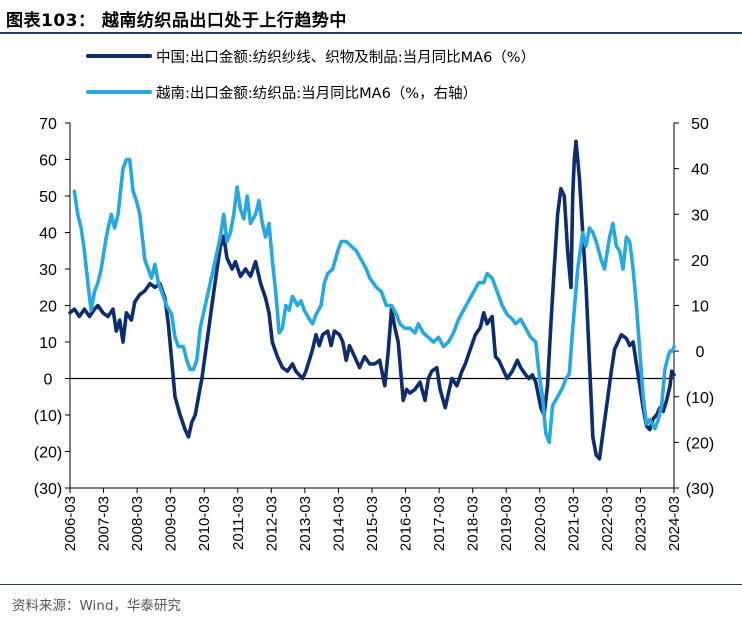 The image size is (742, 627). I want to click on right-tick-label: 20, so click(700, 261).